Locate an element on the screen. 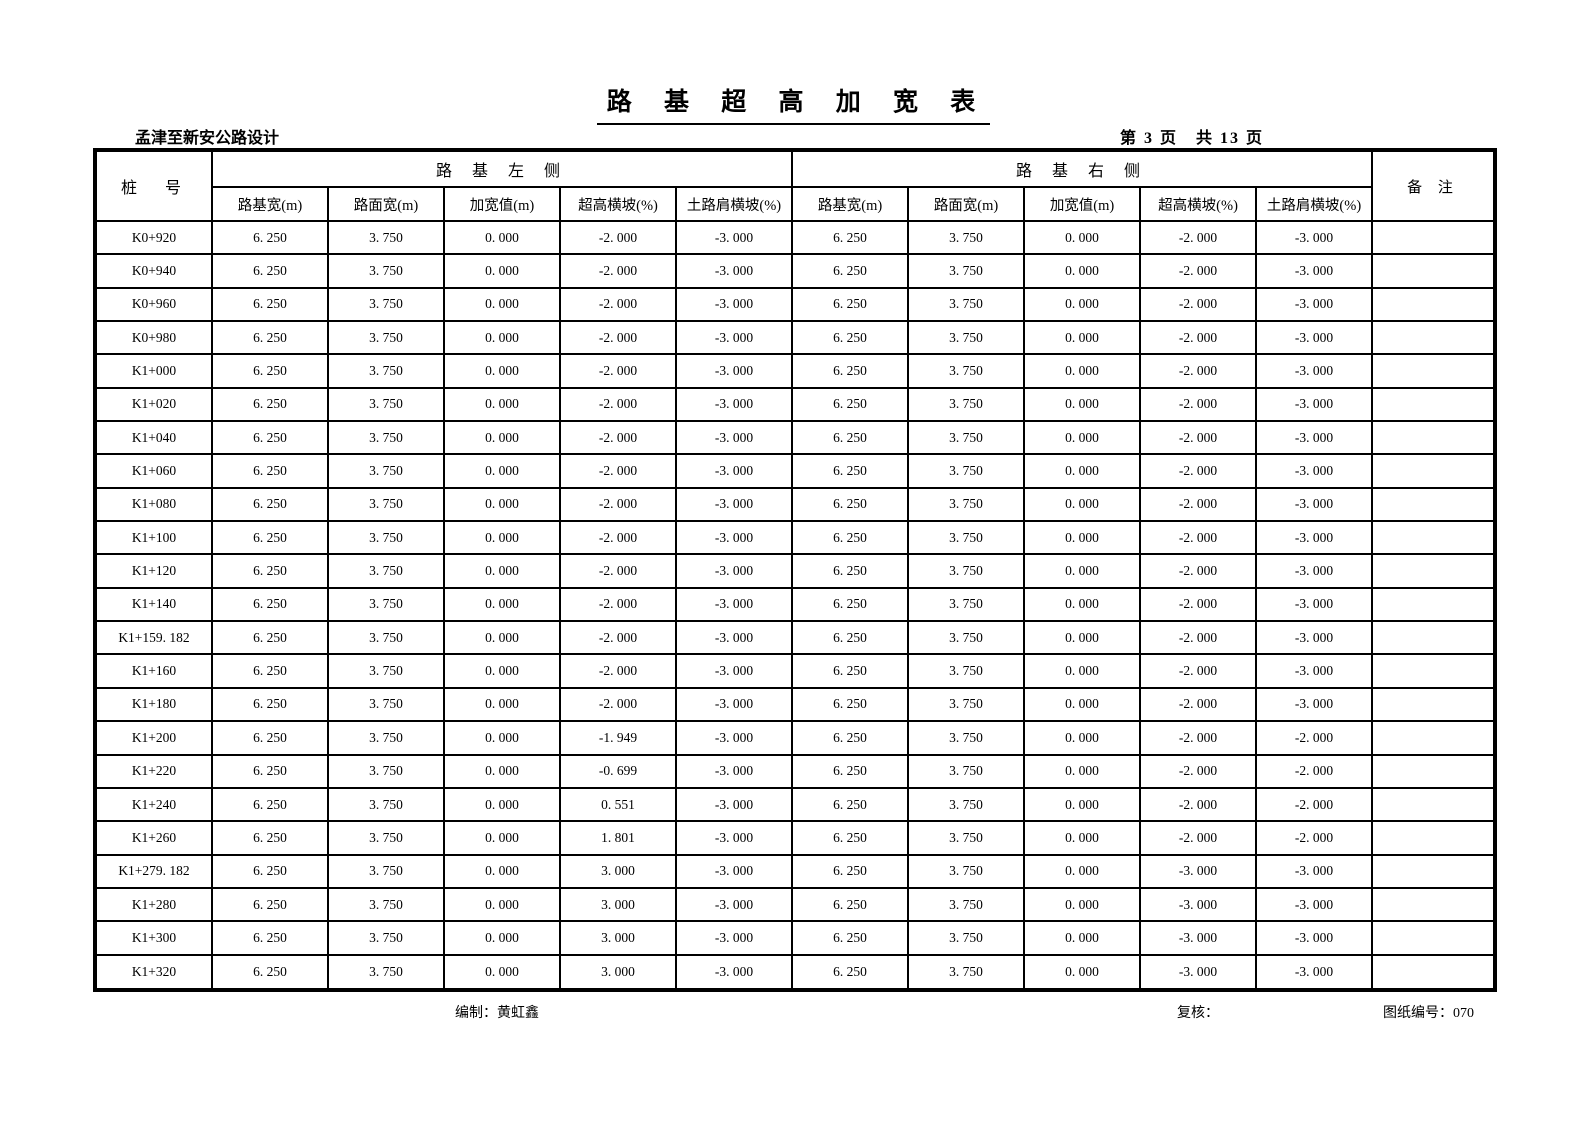 The height and width of the screenshot is (1122, 1587). value-cell: -1. 949 is located at coordinates (618, 738).